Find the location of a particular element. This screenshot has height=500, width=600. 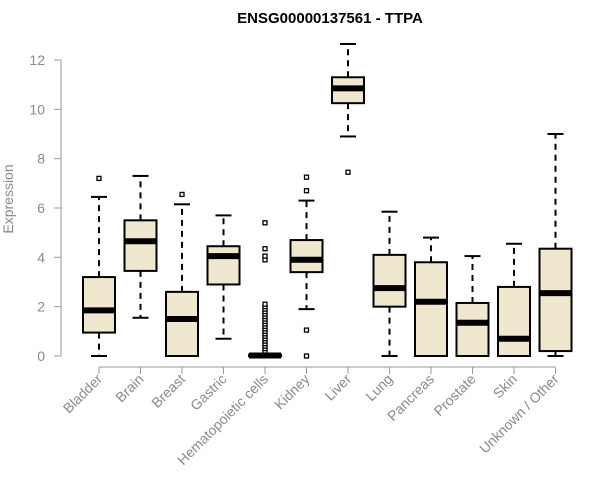

y-tick-label: 2 is located at coordinates (41, 307).